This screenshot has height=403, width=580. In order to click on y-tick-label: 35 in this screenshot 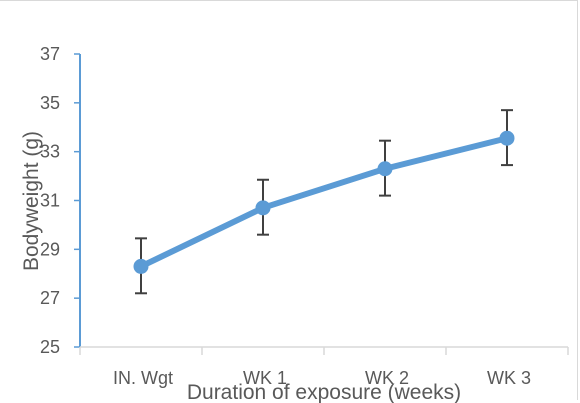, I will do `click(50, 103)`.